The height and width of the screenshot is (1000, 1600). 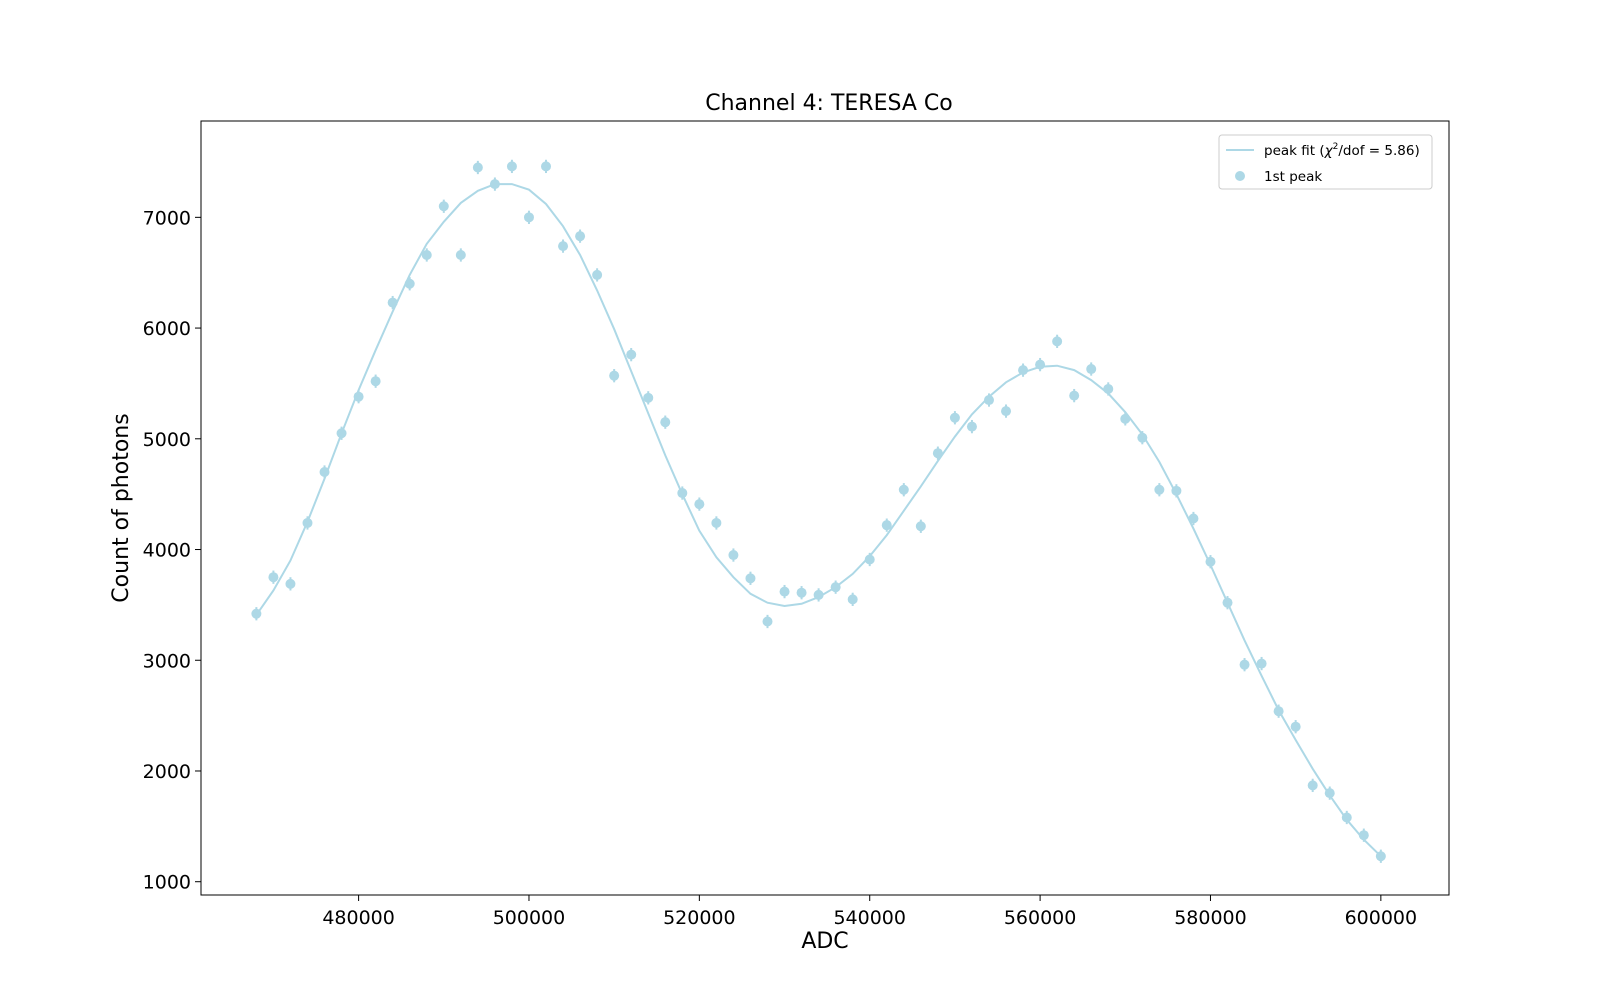 I want to click on legend-fit-label: peak fit (χ2/dof = 5.86), so click(x=1342, y=150).